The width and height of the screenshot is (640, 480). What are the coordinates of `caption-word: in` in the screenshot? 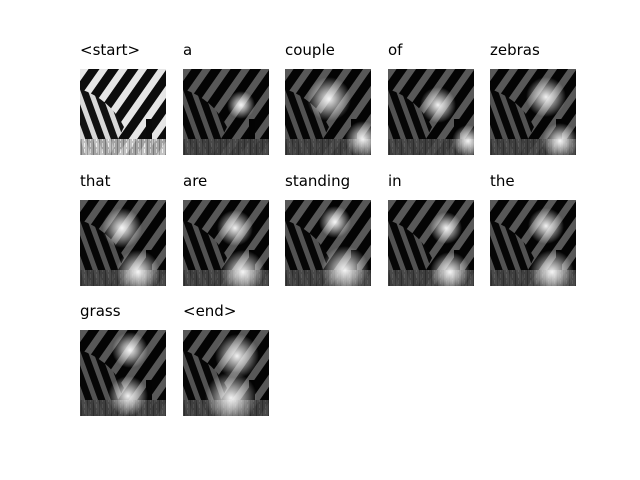 It's located at (397, 181).